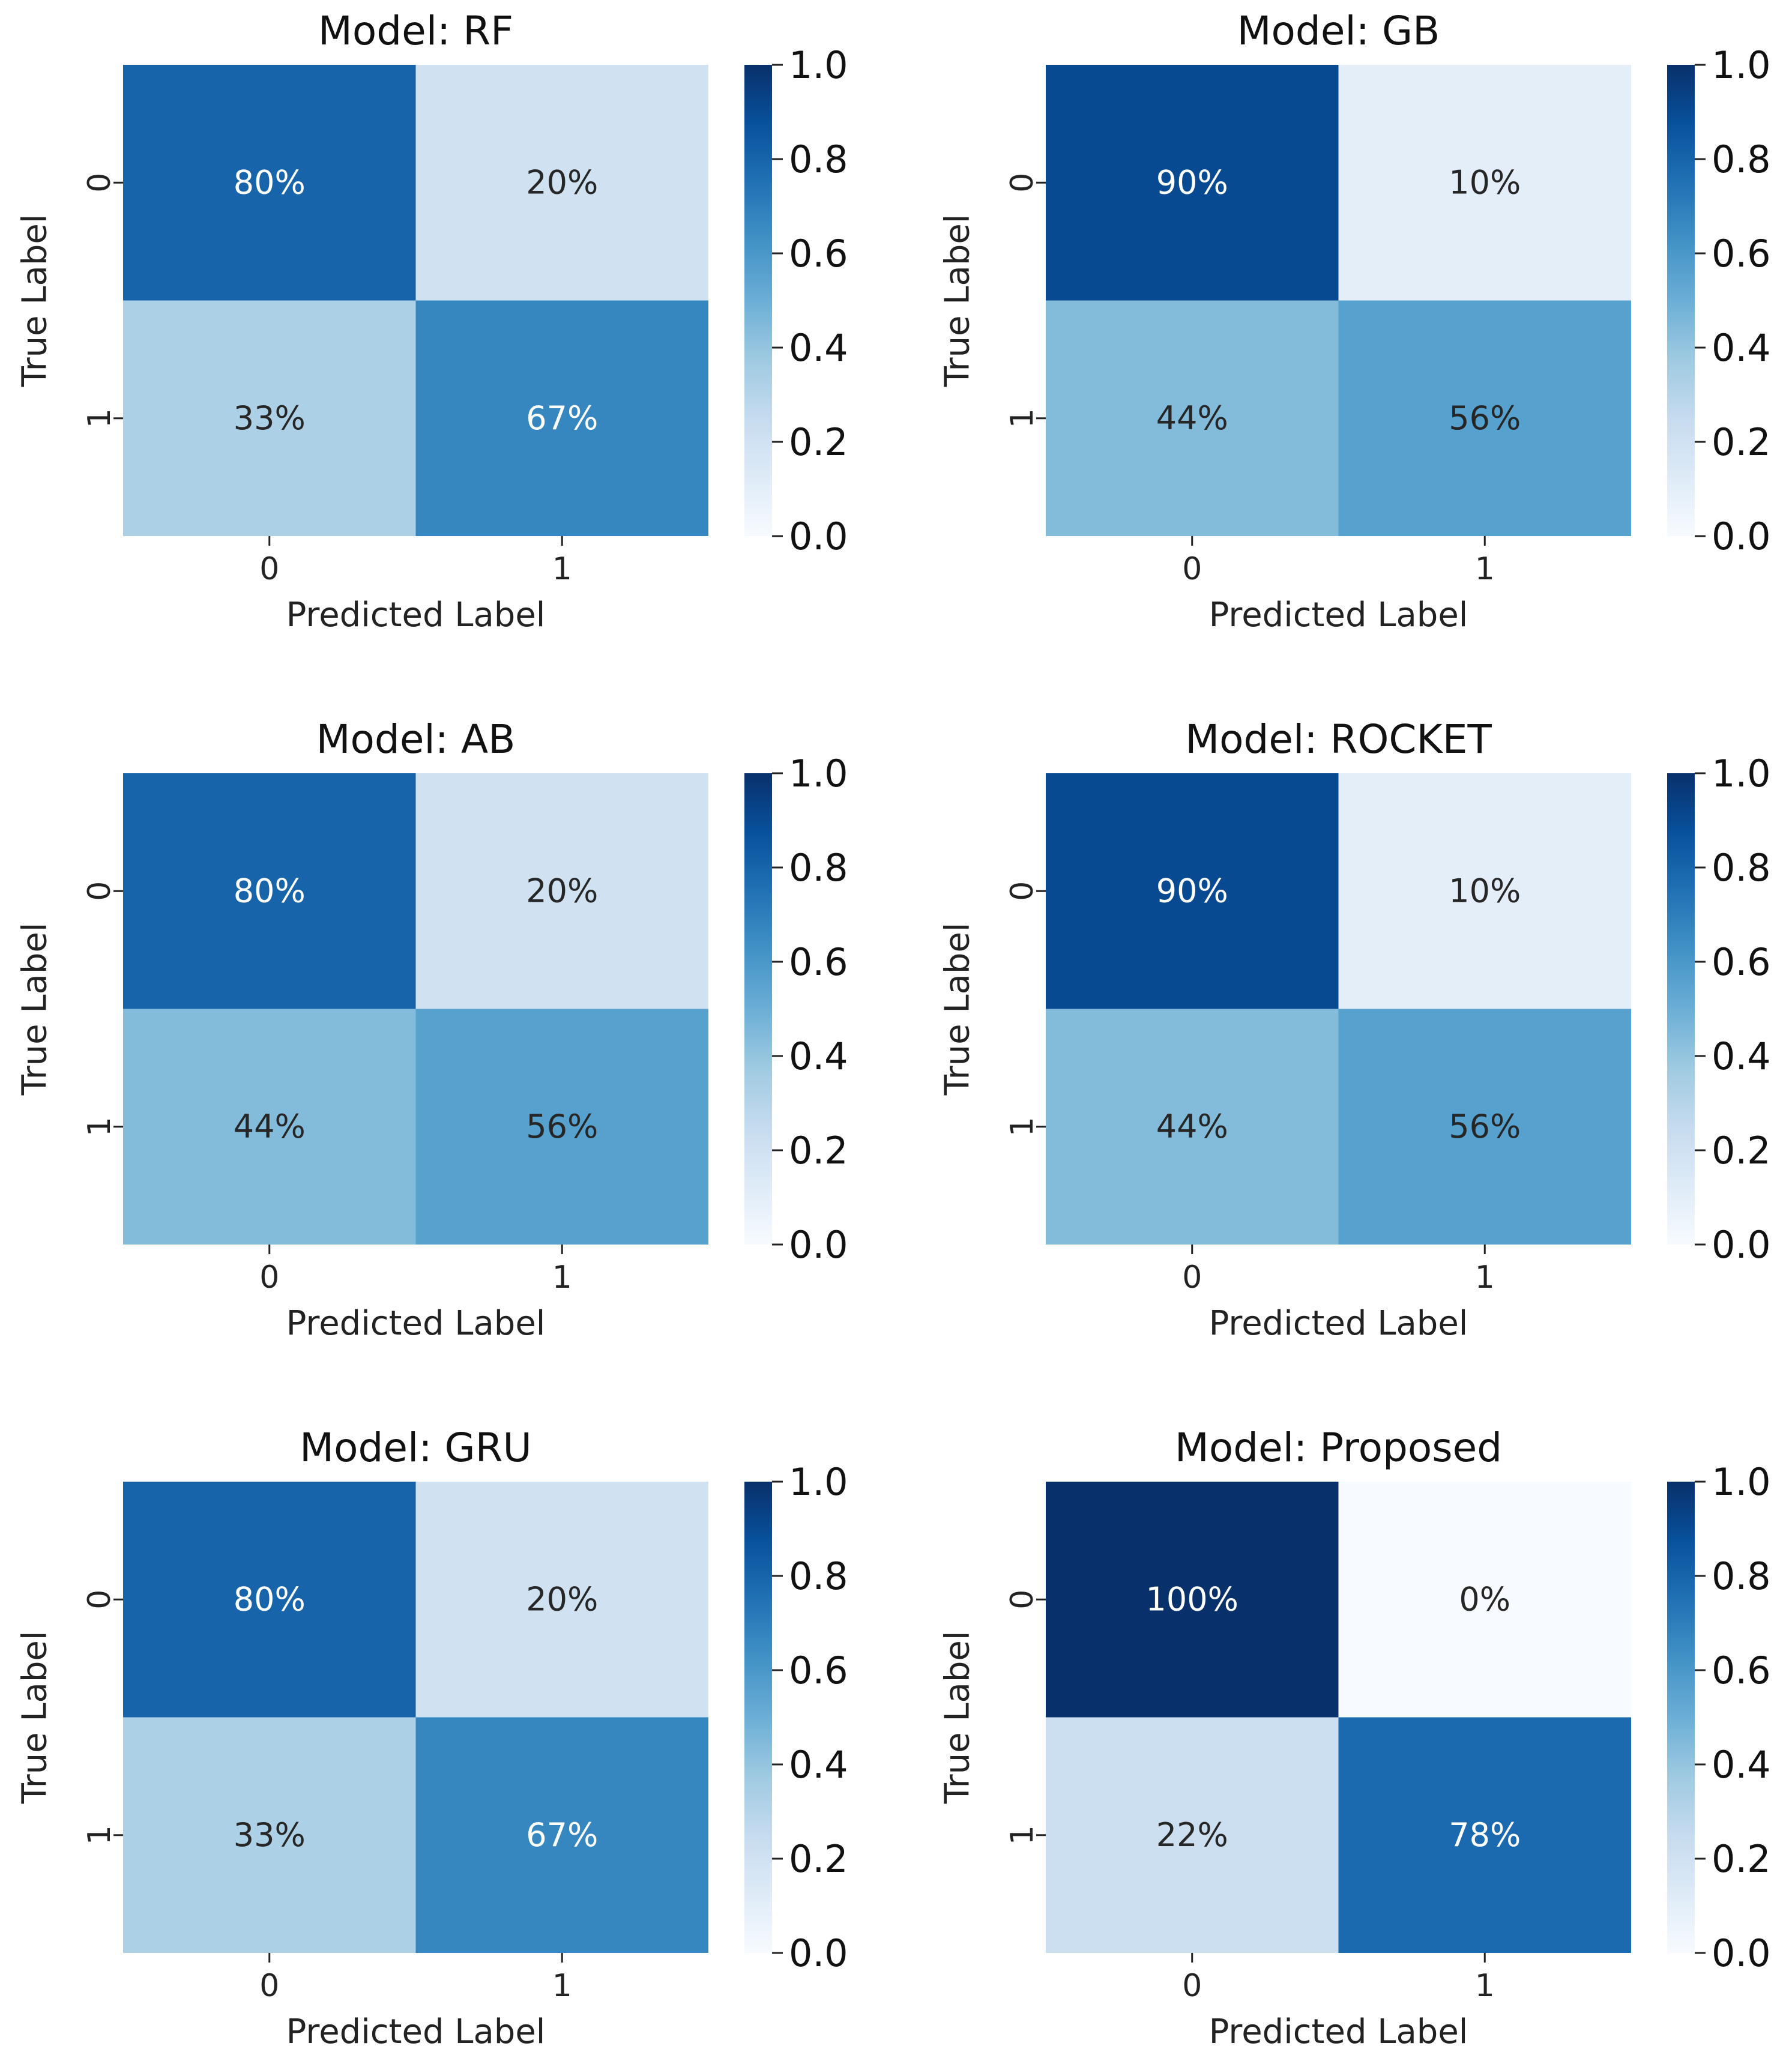  I want to click on cell-value-label: 20%, so click(562, 1599).